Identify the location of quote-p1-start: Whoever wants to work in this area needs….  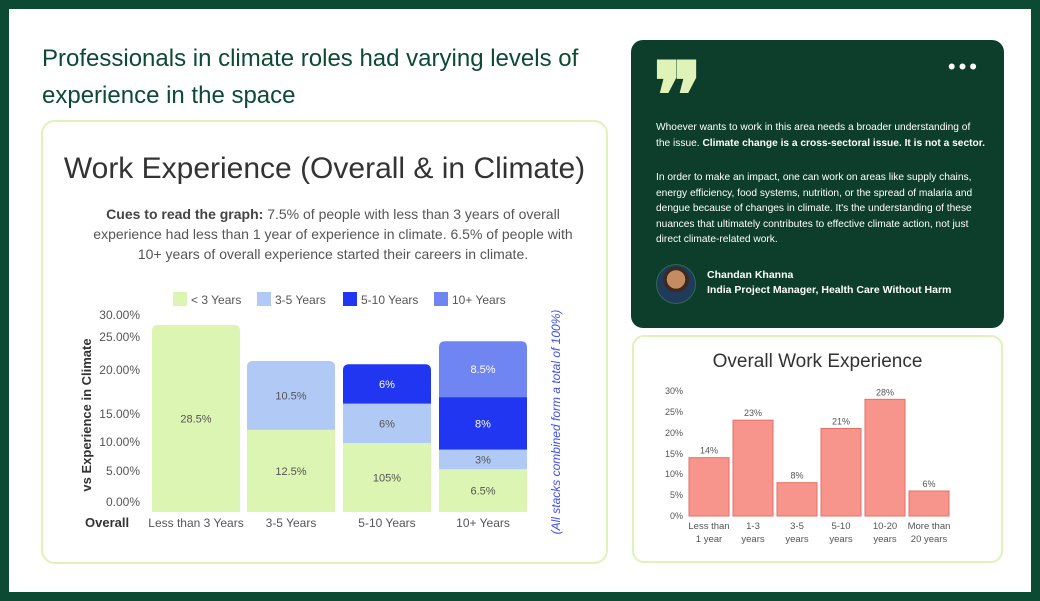
(813, 135).